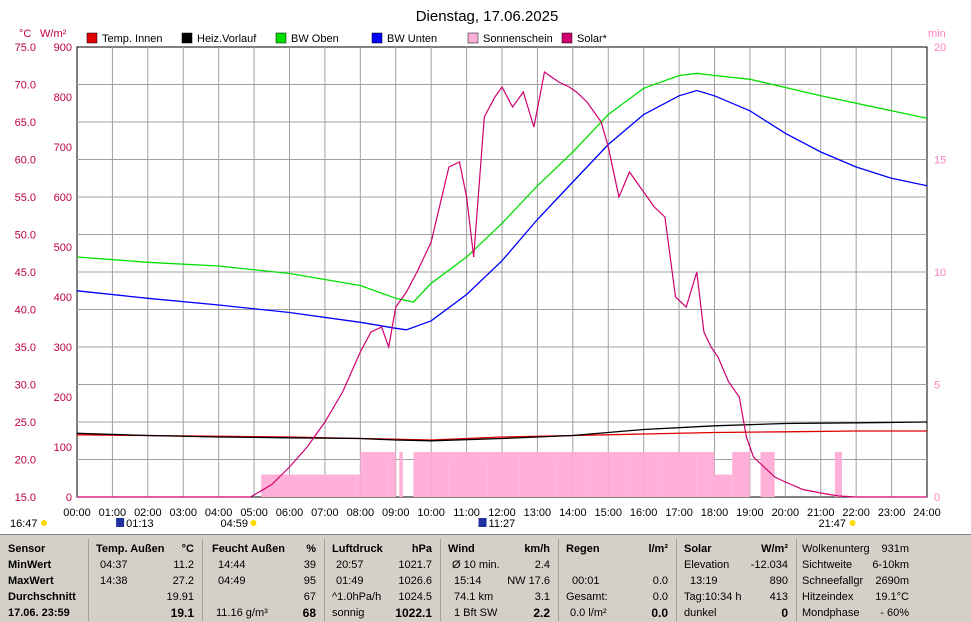  Describe the element at coordinates (148, 513) in the screenshot. I see `x-tick-label: 02:00` at that location.